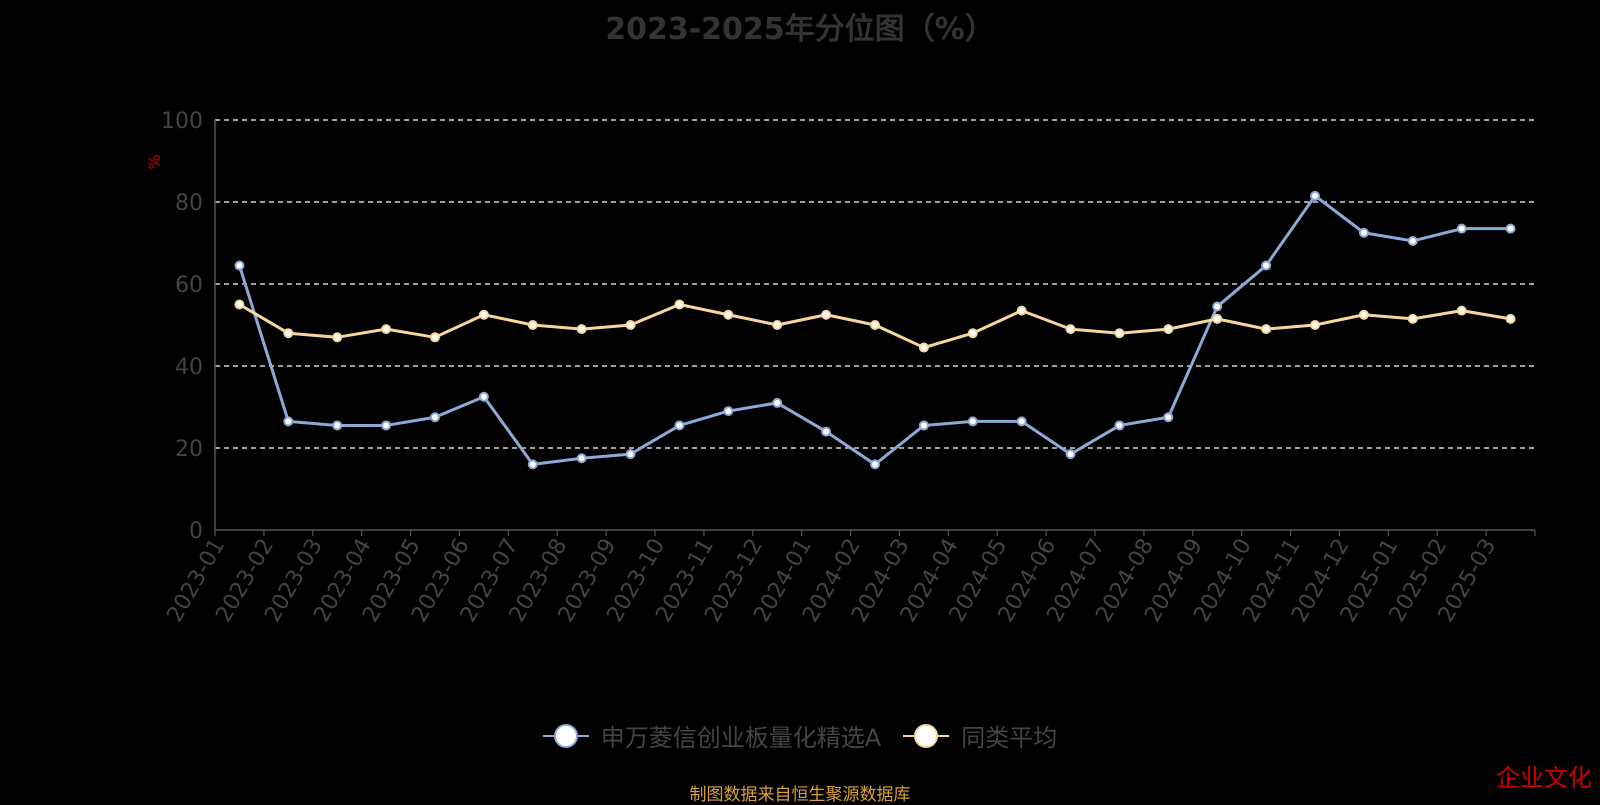 The image size is (1600, 805). Describe the element at coordinates (189, 285) in the screenshot. I see `y-tick-label-60: 60` at that location.